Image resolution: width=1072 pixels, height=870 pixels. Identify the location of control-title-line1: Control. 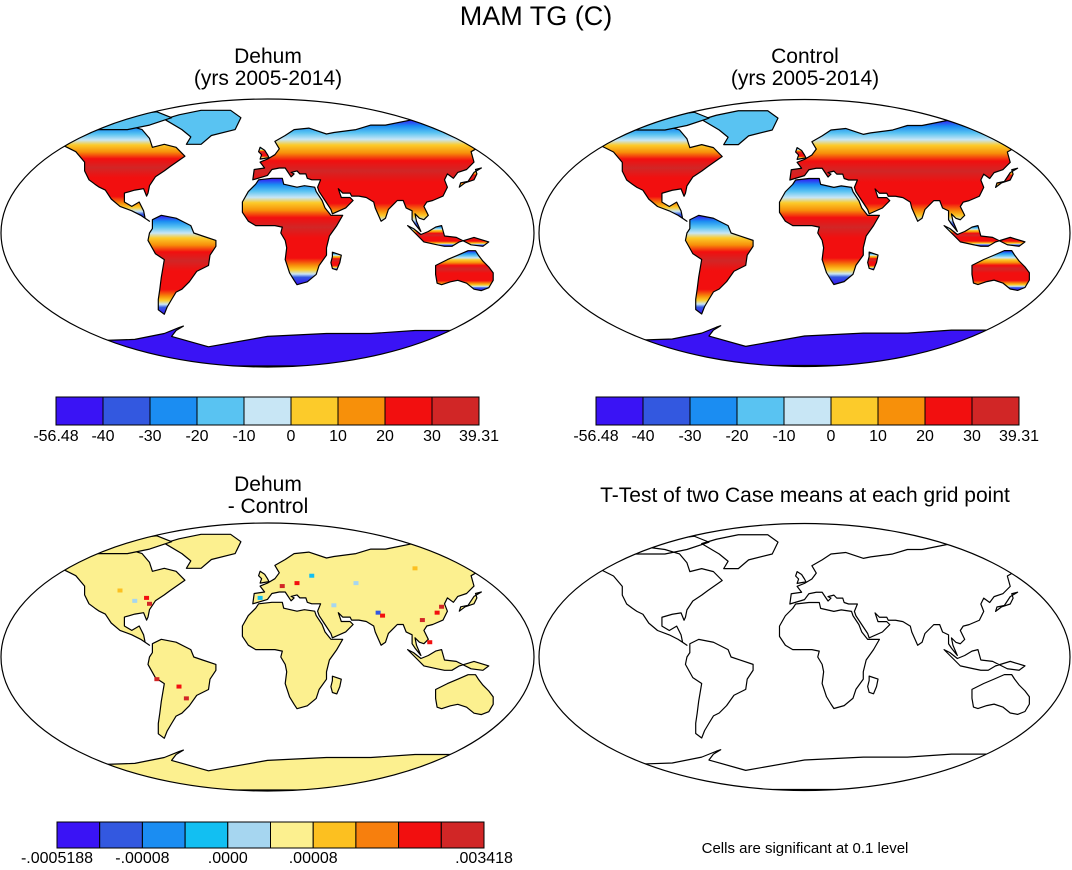
(805, 56).